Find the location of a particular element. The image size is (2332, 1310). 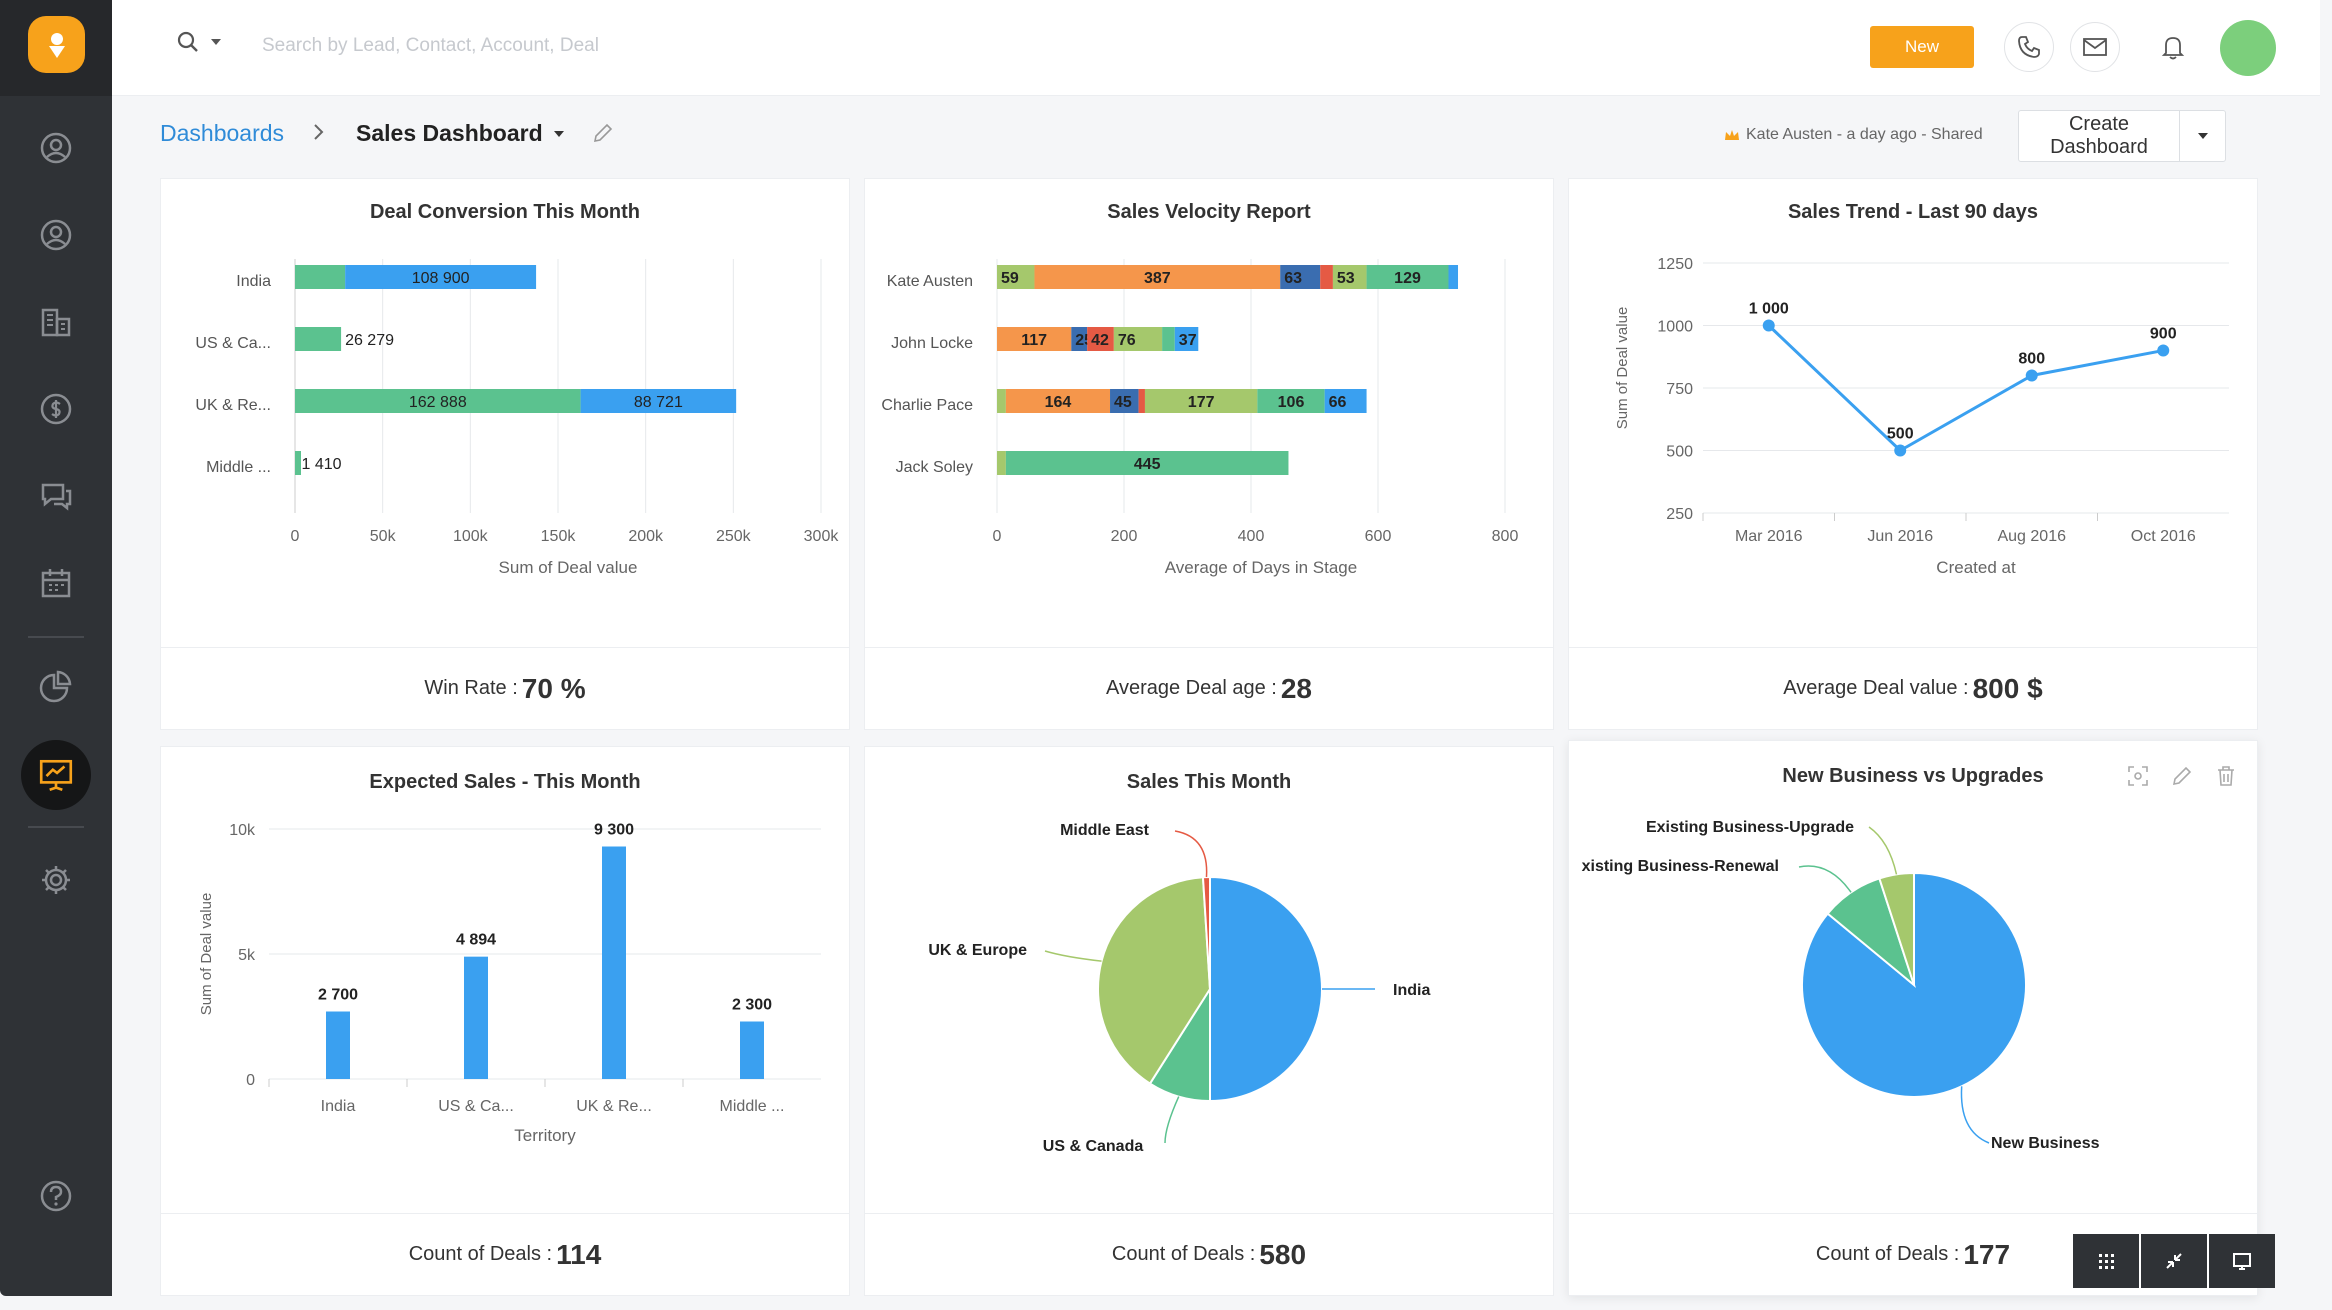

dashboard-selector: Sales Dashboard is located at coordinates (460, 133).